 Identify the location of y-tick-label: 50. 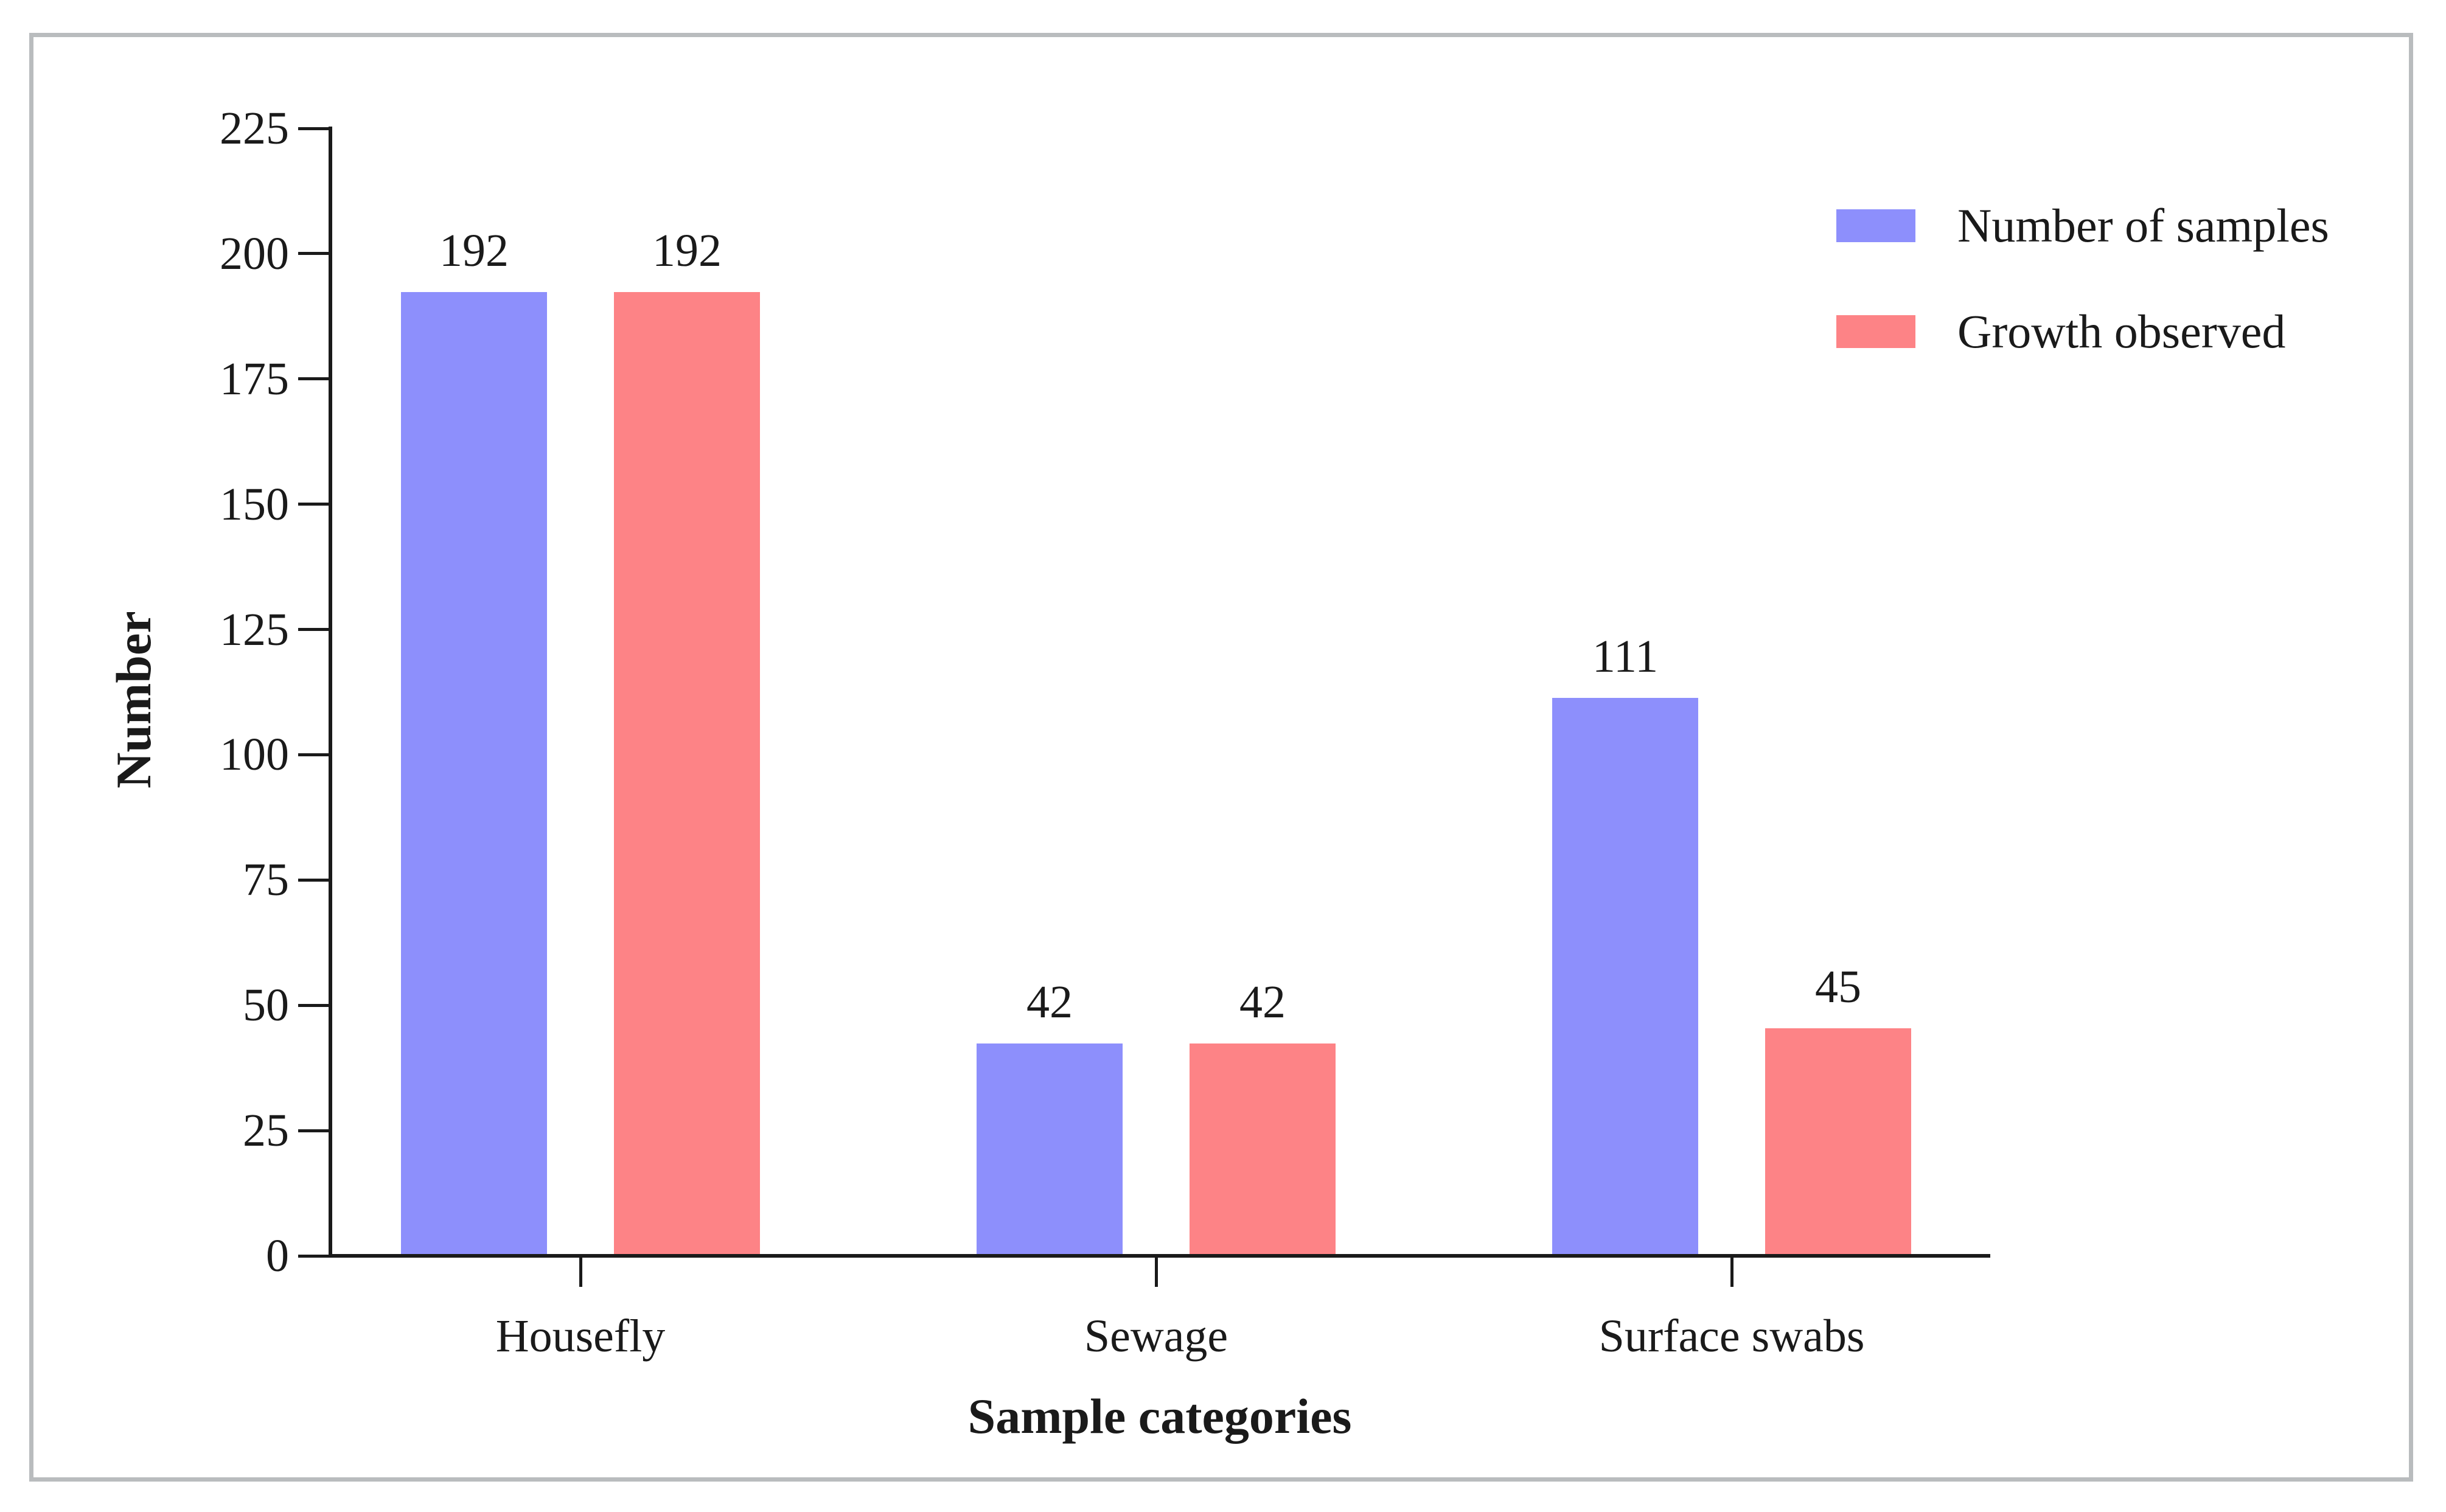
(266, 1005).